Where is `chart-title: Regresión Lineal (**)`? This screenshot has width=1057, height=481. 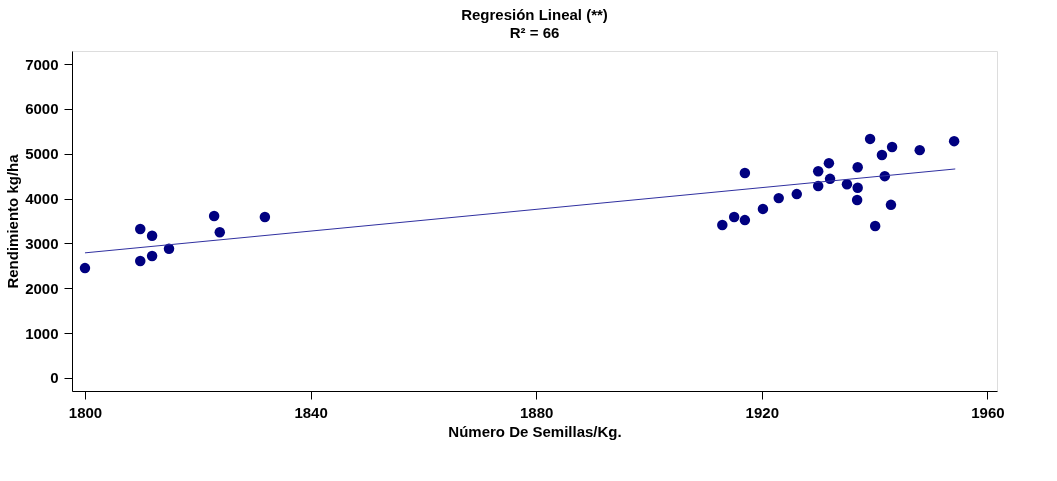
chart-title: Regresión Lineal (**) is located at coordinates (534, 14).